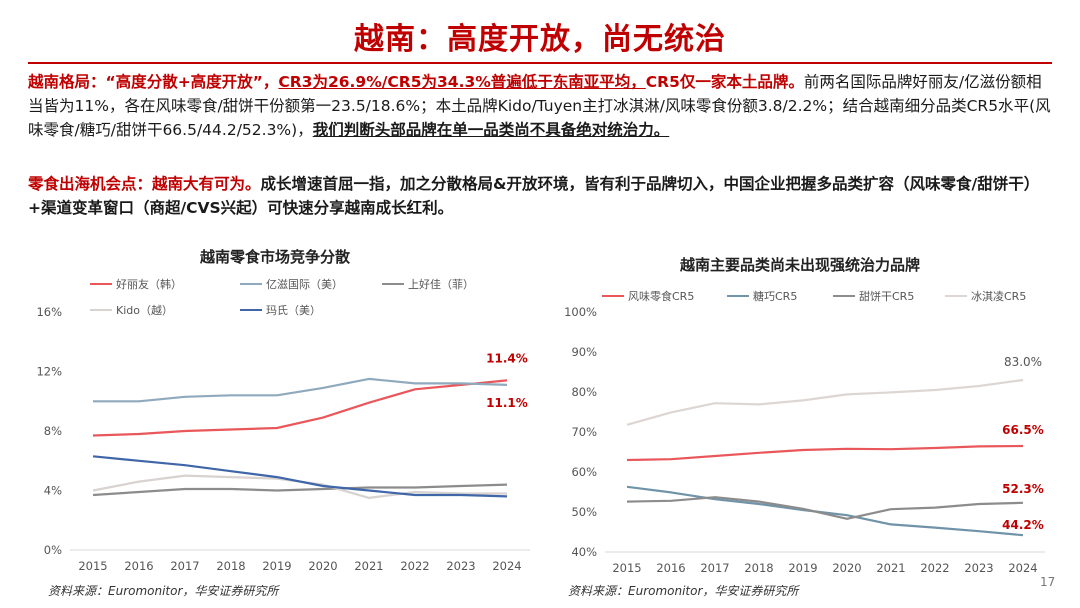 This screenshot has height=608, width=1080. Describe the element at coordinates (101, 310) in the screenshot. I see `legend-swatch-kido` at that location.